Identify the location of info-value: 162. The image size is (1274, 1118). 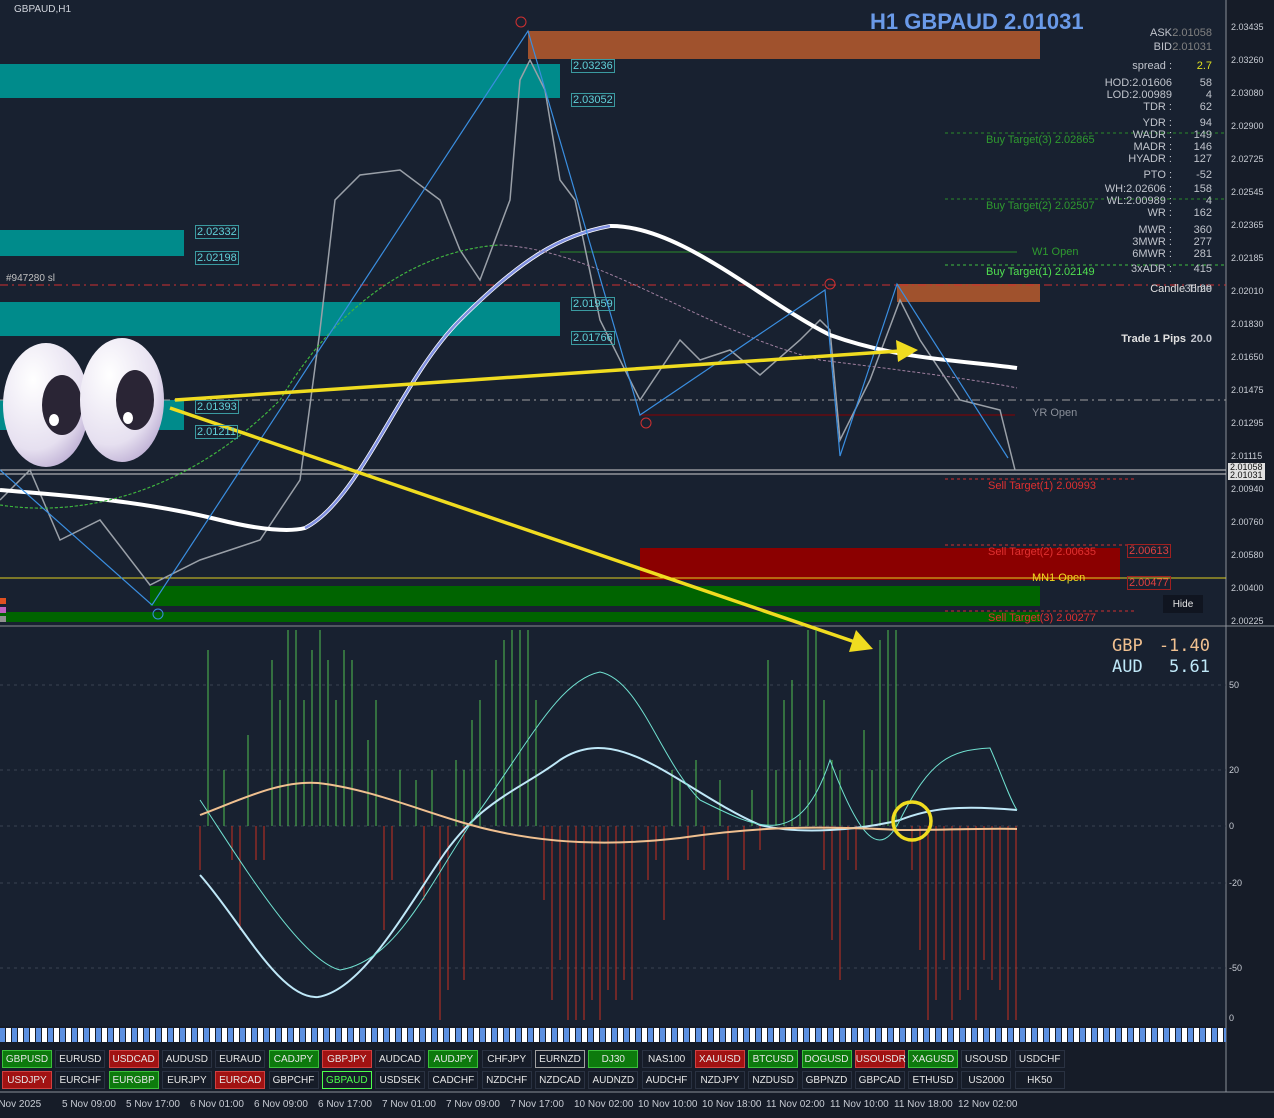
(1202, 213).